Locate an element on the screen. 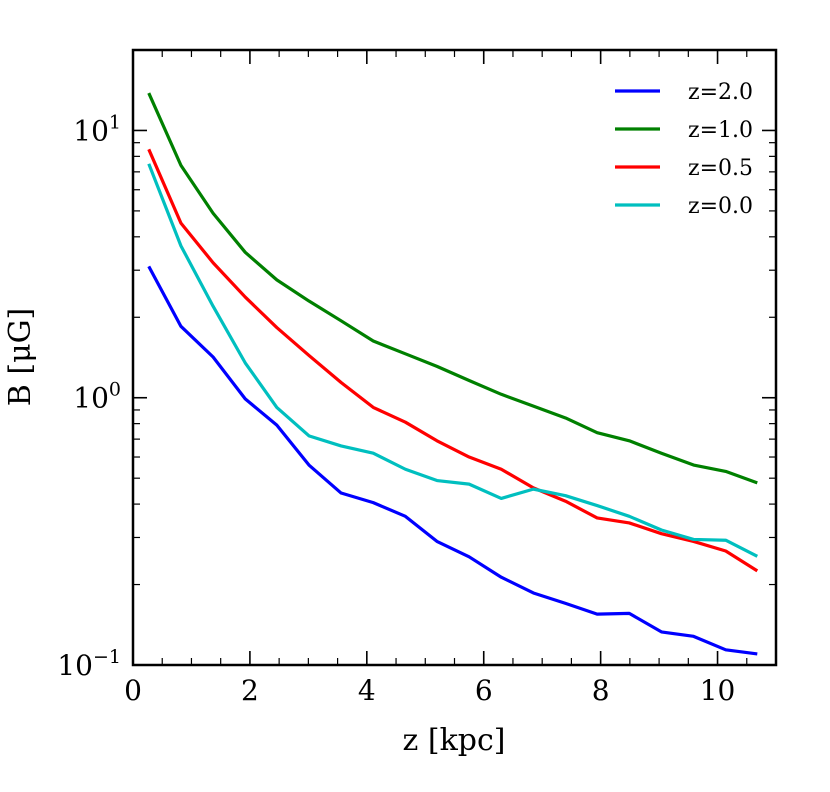  x-tick-label: 10 is located at coordinates (718, 690).